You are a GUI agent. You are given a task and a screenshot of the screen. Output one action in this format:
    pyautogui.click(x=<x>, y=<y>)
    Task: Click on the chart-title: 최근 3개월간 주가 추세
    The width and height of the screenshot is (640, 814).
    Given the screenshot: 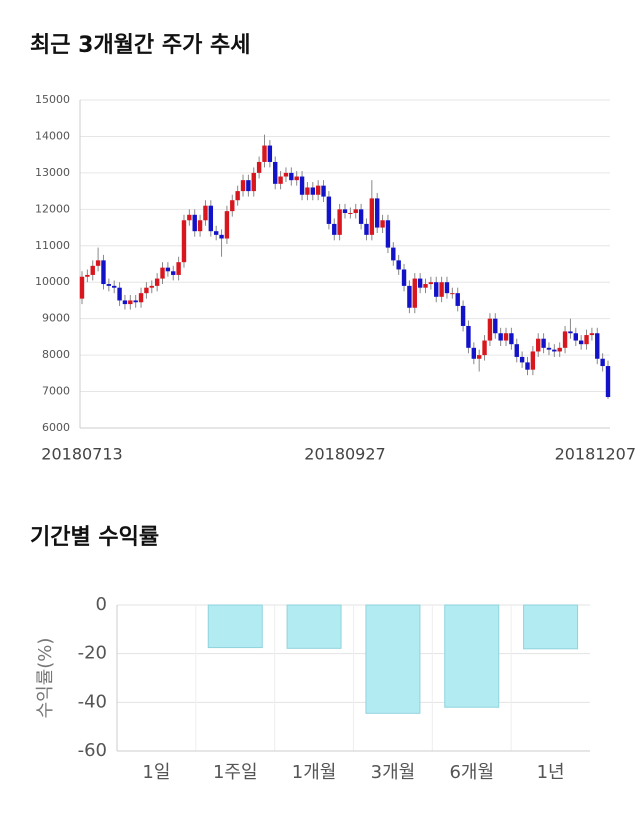 What is the action you would take?
    pyautogui.click(x=140, y=45)
    